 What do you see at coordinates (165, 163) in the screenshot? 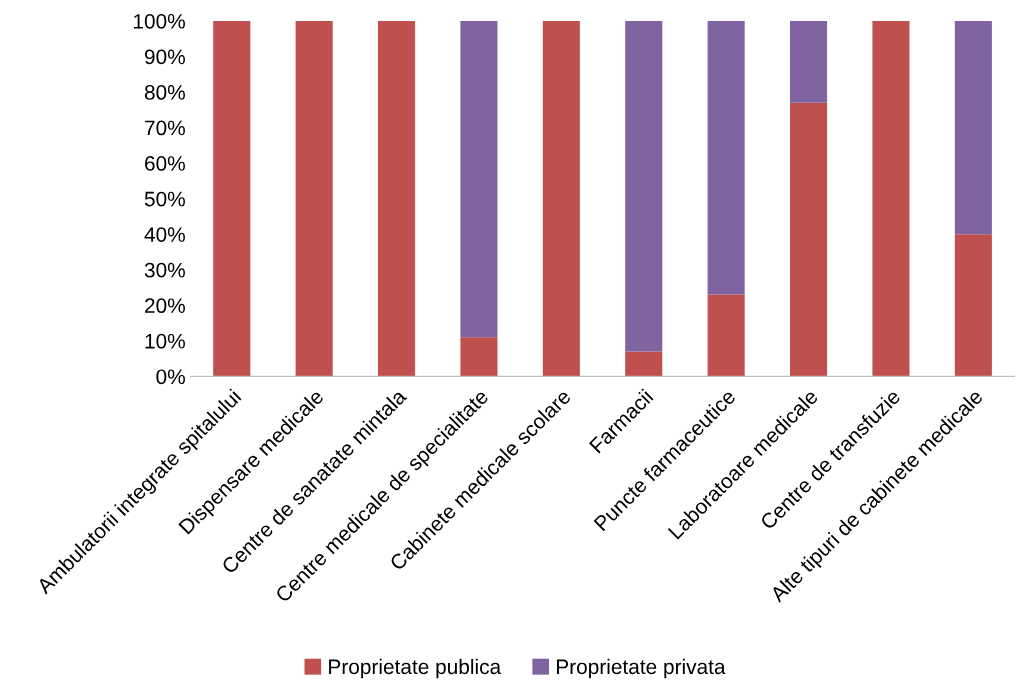
I see `y-tick-label: 60%` at bounding box center [165, 163].